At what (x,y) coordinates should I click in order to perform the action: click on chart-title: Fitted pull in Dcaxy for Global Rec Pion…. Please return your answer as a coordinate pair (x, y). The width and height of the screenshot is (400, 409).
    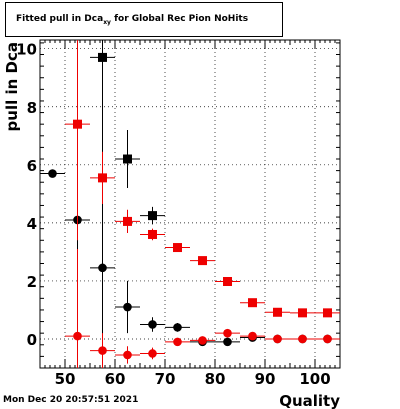
    Looking at the image, I should click on (132, 20).